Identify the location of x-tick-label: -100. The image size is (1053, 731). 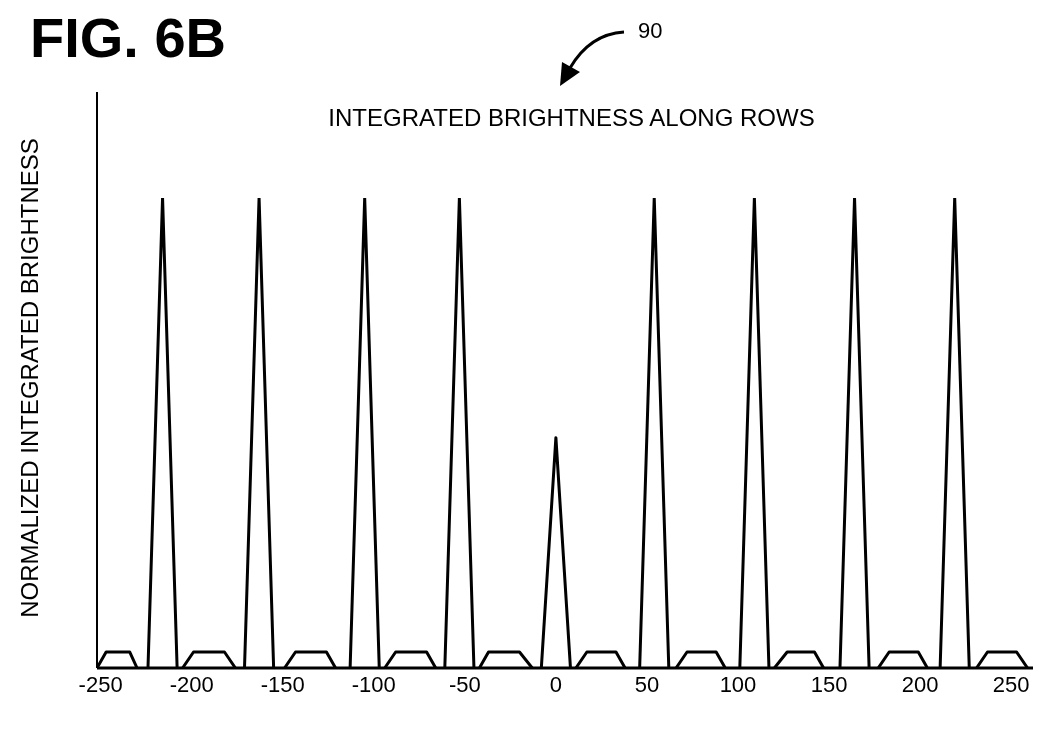
(373, 684).